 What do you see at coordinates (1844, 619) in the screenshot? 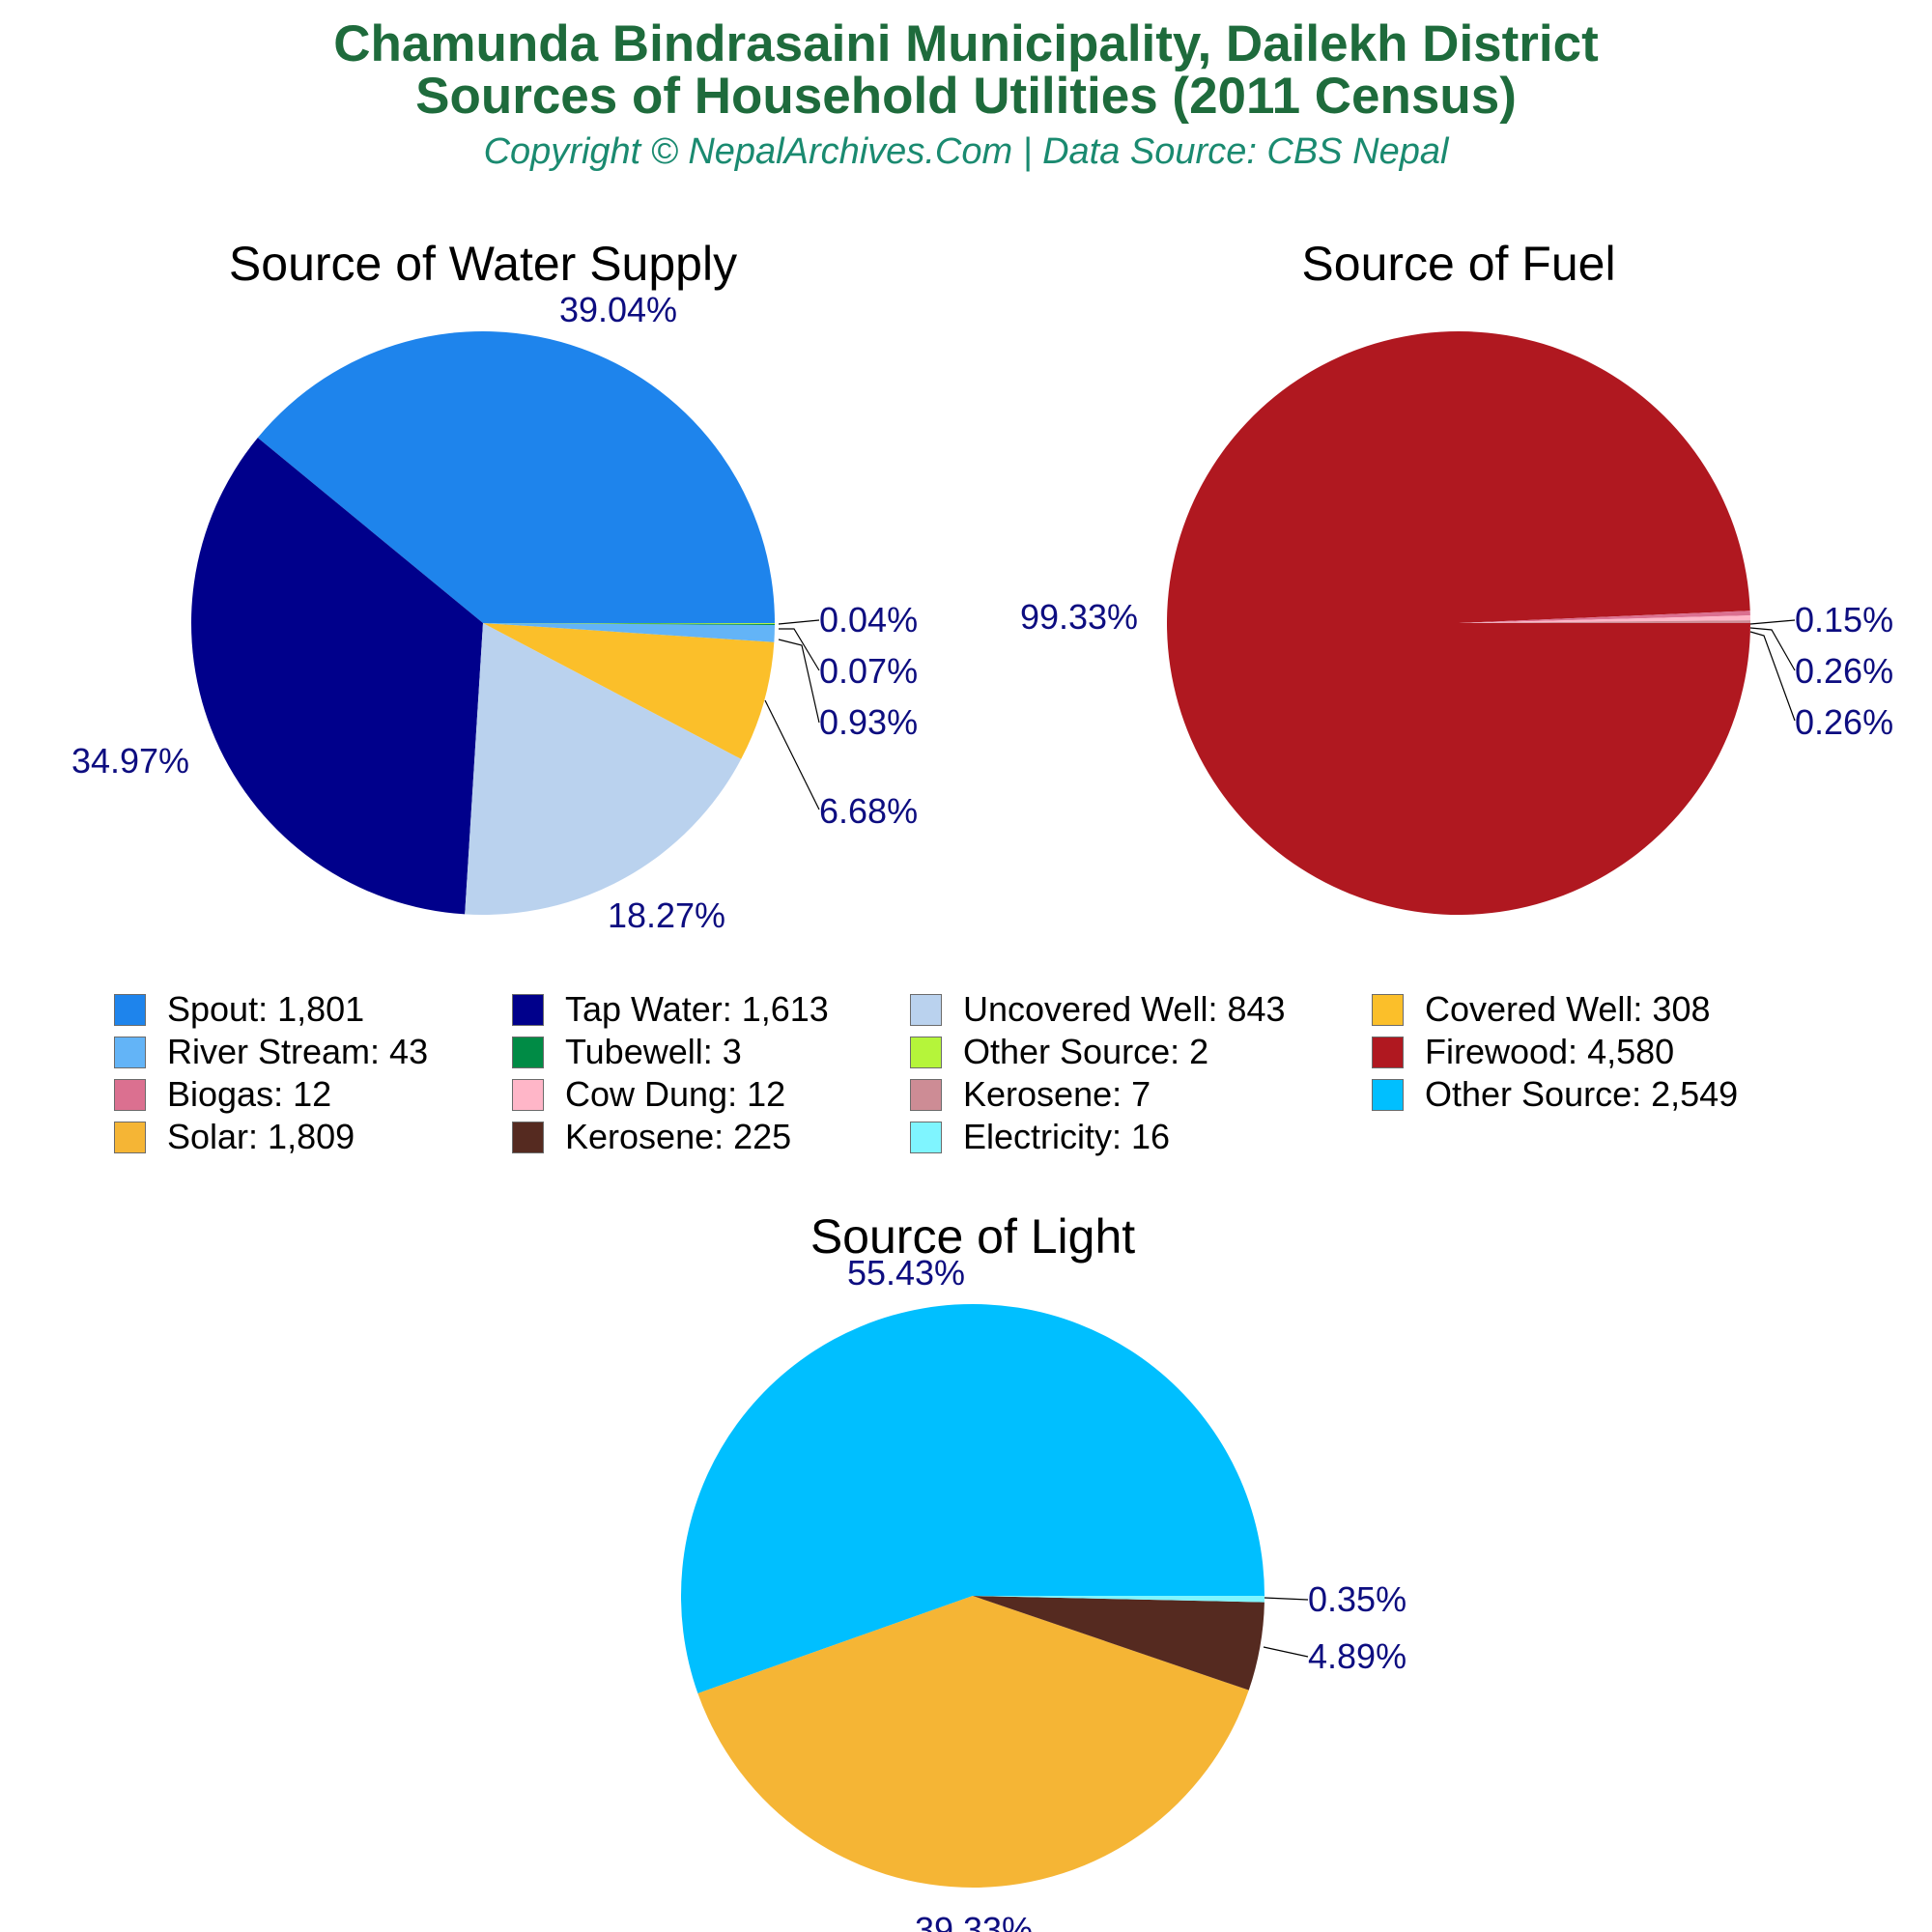
I see `pct-label: 0.15%` at bounding box center [1844, 619].